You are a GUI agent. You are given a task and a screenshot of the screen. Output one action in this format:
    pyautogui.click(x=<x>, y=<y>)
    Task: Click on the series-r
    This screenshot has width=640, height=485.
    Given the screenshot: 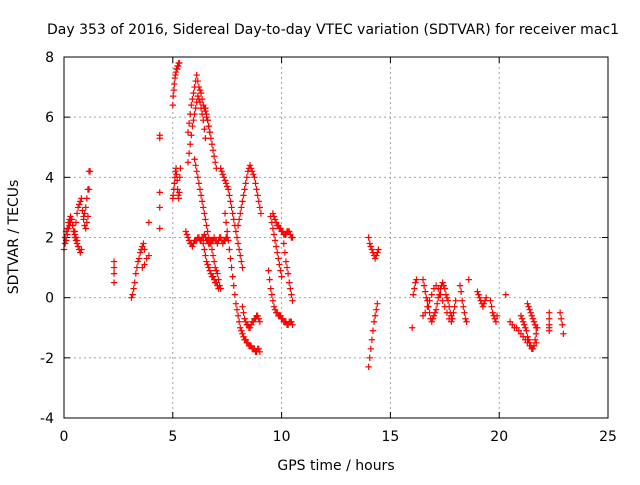 What is the action you would take?
    pyautogui.click(x=231, y=218)
    